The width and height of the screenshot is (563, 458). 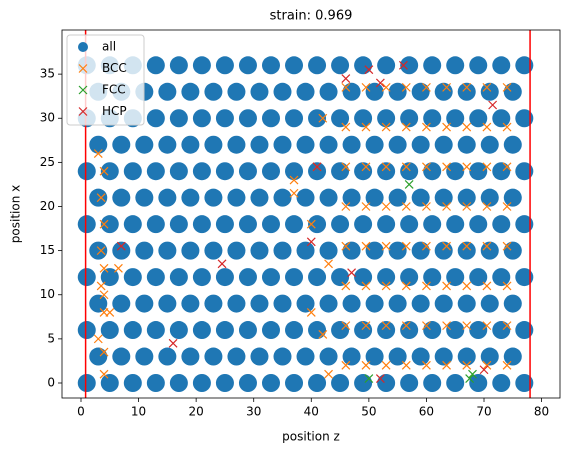 I want to click on legend-label: BCC, so click(x=114, y=68).